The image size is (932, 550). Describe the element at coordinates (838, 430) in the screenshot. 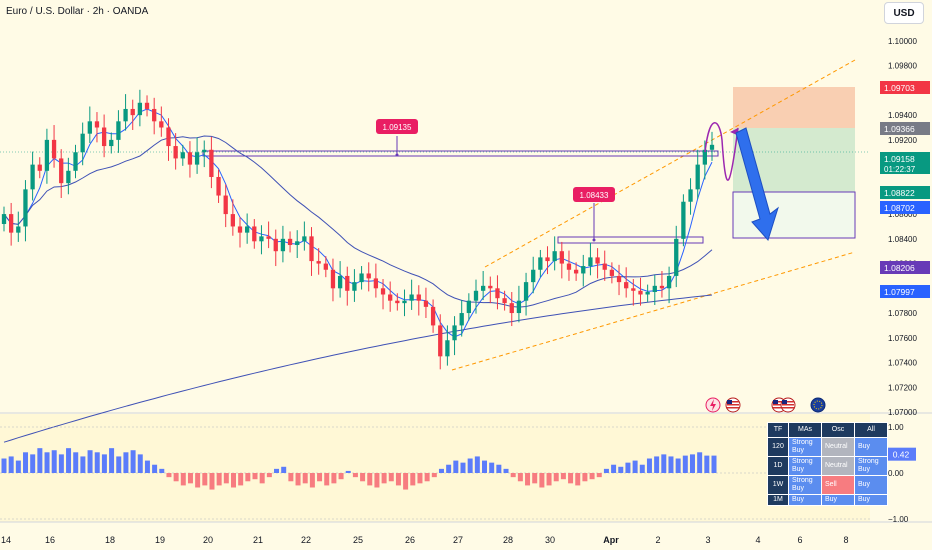

I see `table-header-osc: Osc` at that location.